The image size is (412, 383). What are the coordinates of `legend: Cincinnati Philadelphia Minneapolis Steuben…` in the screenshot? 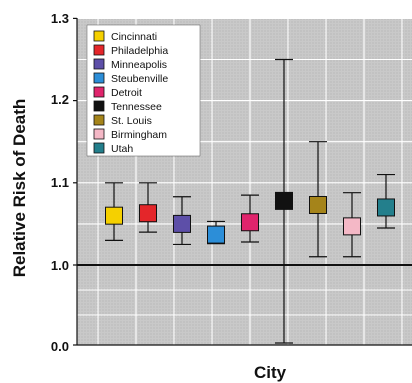 It's located at (143, 90).